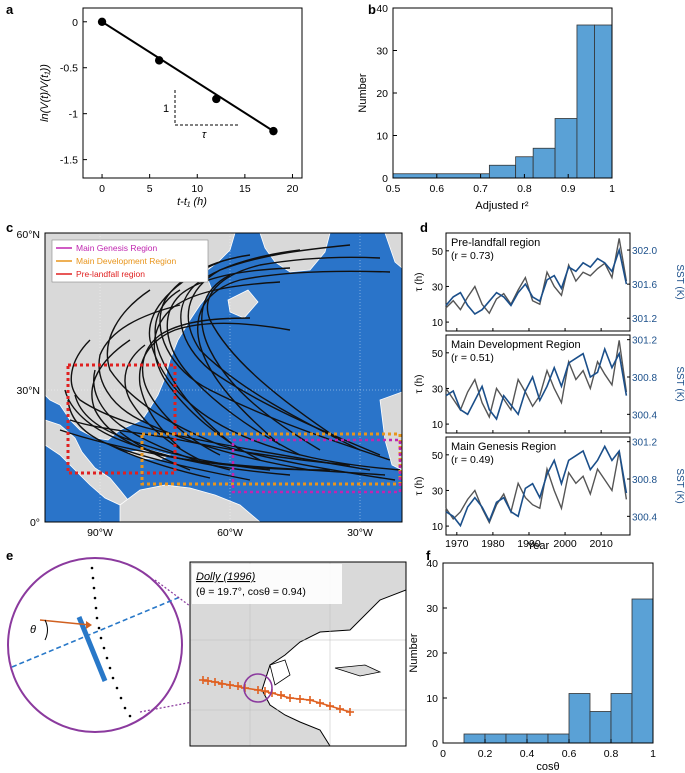 The height and width of the screenshot is (773, 685). What do you see at coordinates (251, 592) in the screenshot?
I see `dolly-params: (θ = 19.7°, cosθ = 0.94)` at bounding box center [251, 592].